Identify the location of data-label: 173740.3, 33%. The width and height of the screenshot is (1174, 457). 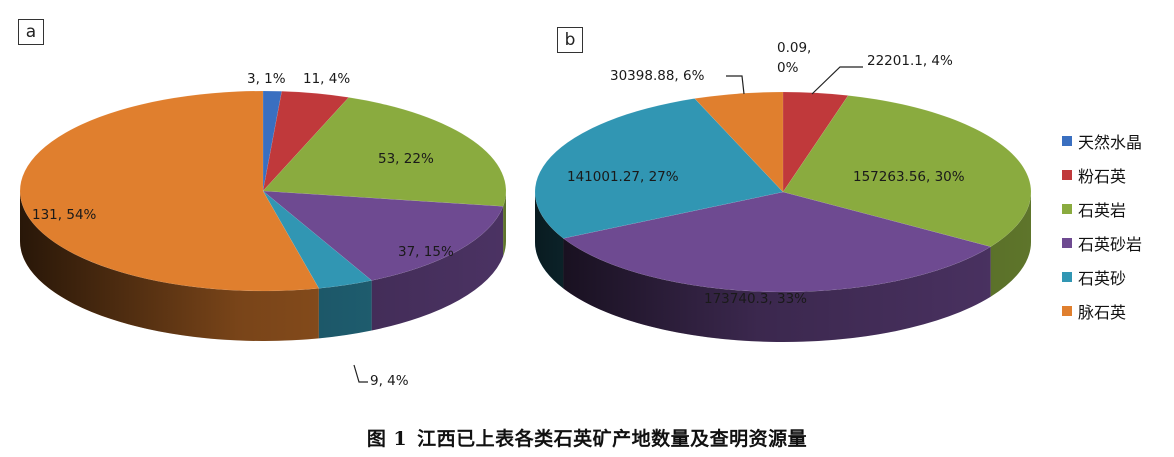
(755, 299).